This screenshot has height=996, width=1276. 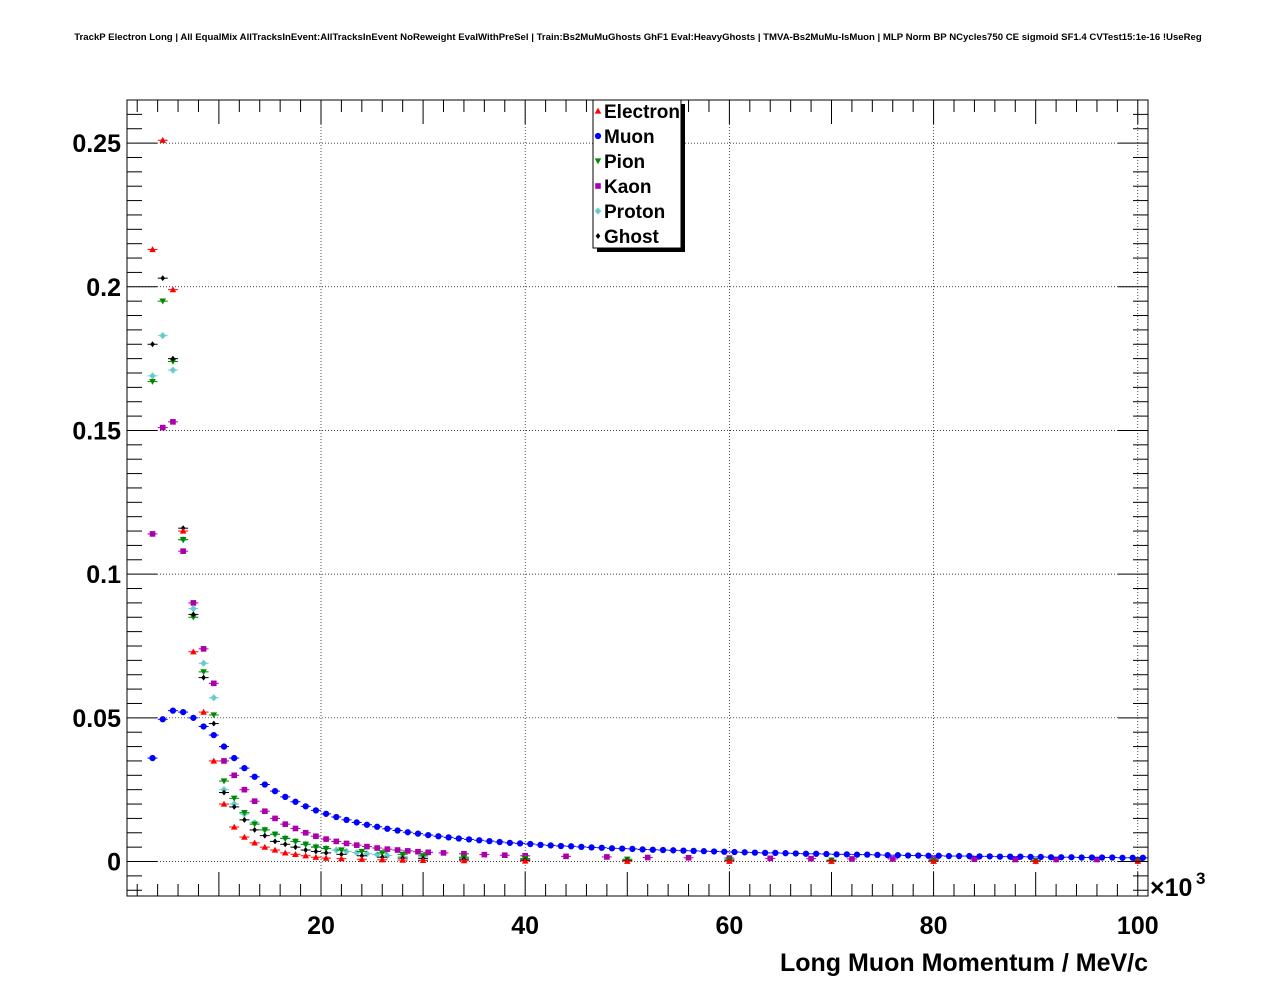 I want to click on x-tick-label: 100, so click(x=1138, y=926).